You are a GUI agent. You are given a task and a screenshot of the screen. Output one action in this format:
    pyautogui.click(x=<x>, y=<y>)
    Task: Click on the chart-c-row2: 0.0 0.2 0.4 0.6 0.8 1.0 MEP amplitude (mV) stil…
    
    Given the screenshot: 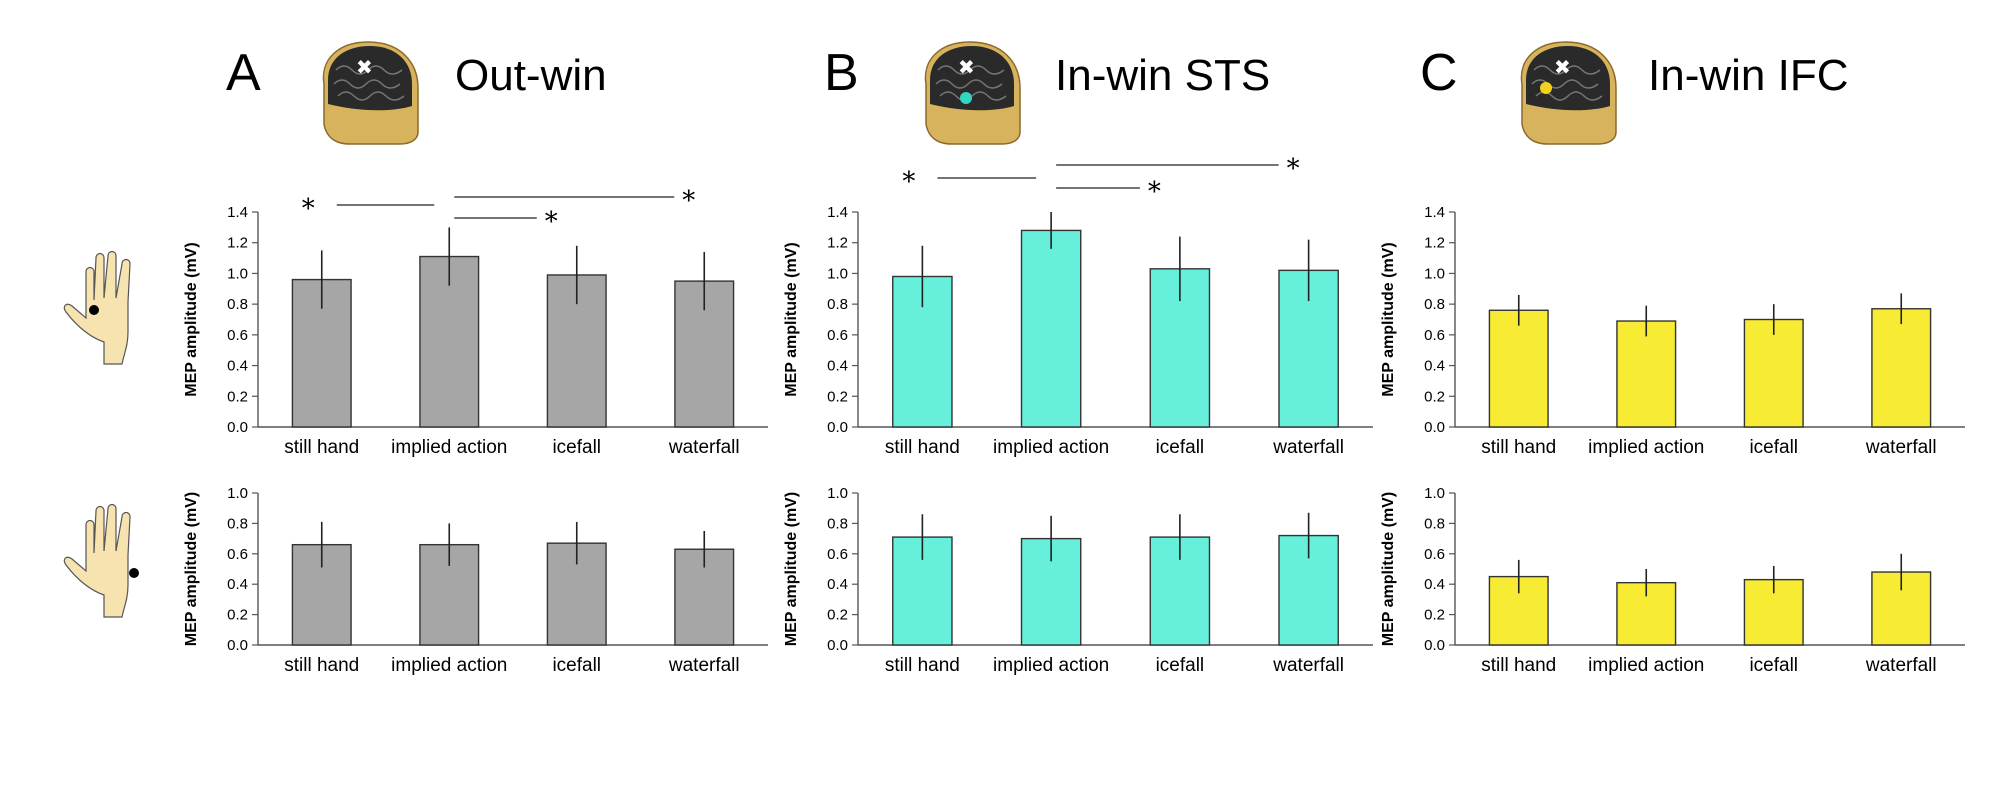 What is the action you would take?
    pyautogui.click(x=1672, y=580)
    